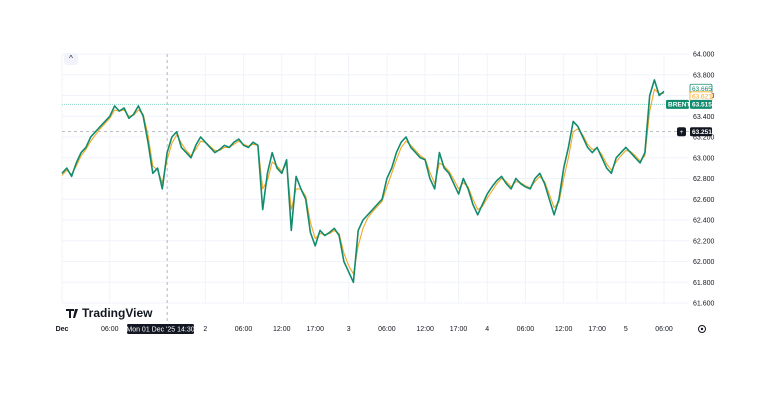  I want to click on crosshair-time-label: Mon 01 Dec '25 14:30, so click(160, 329).